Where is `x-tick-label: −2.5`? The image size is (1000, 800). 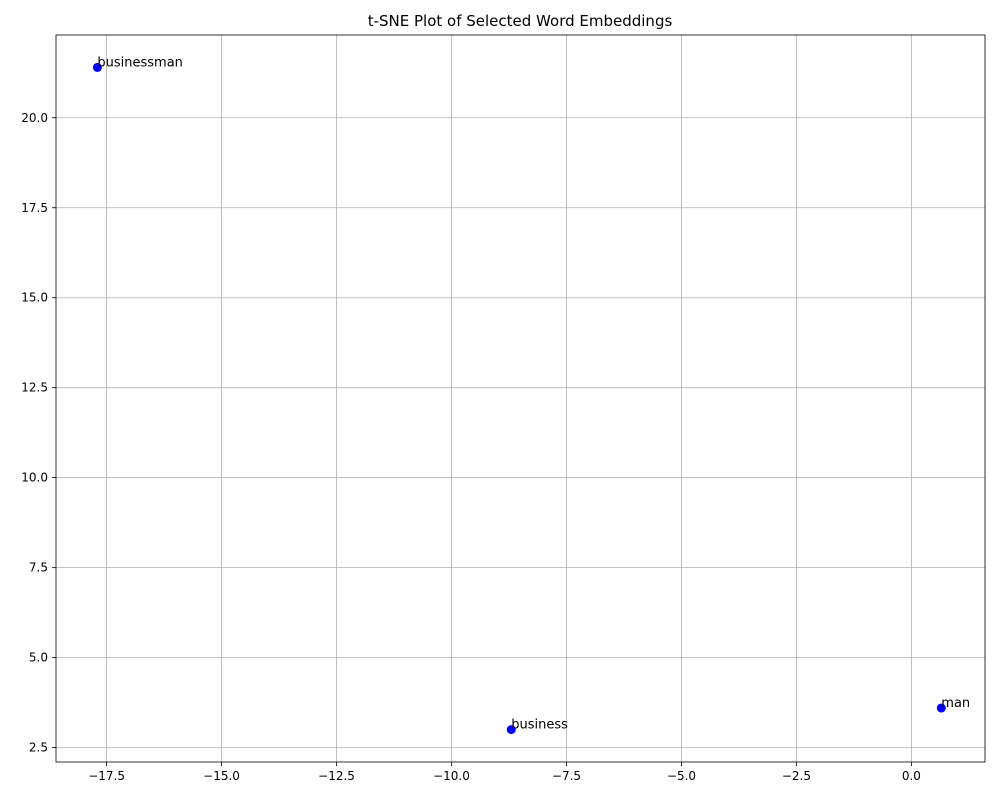
x-tick-label: −2.5 is located at coordinates (796, 776).